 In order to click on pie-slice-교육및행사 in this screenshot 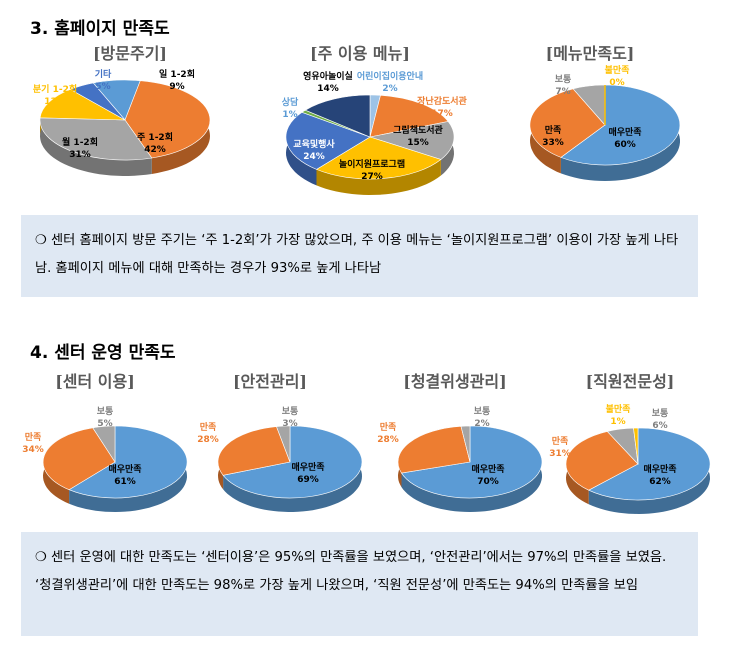, I will do `click(328, 140)`.